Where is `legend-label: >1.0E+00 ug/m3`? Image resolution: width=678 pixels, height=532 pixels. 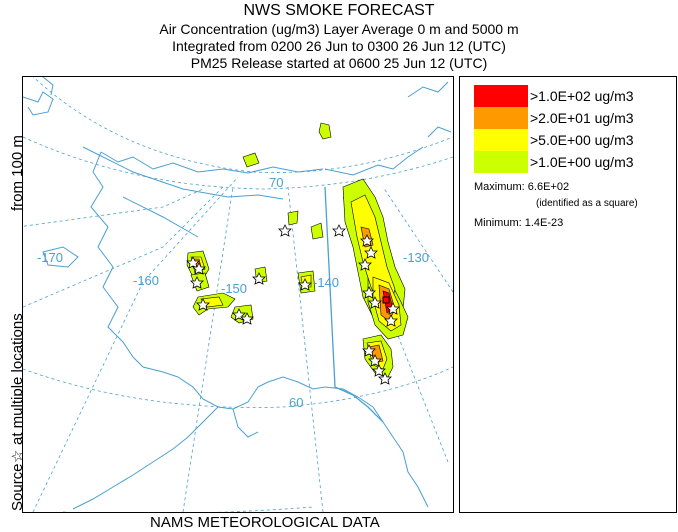
legend-label: >1.0E+00 ug/m3 is located at coordinates (582, 162).